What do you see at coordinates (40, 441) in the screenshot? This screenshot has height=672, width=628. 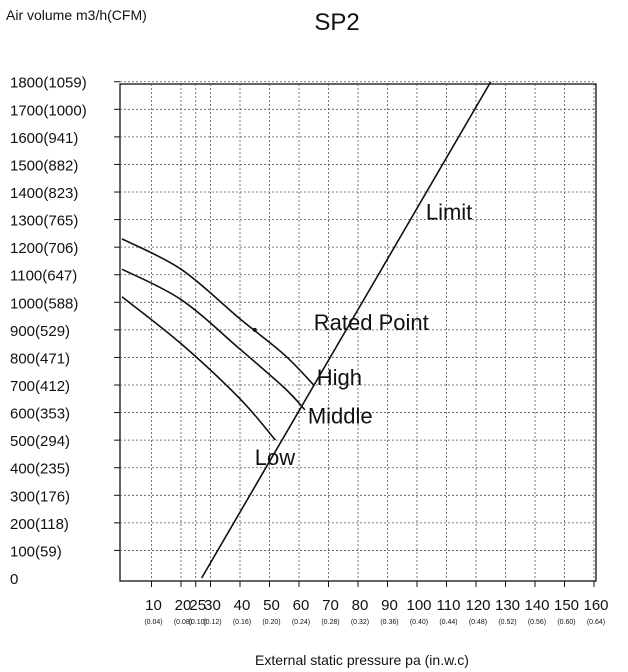 I see `y-tick-label: 500(294)` at bounding box center [40, 441].